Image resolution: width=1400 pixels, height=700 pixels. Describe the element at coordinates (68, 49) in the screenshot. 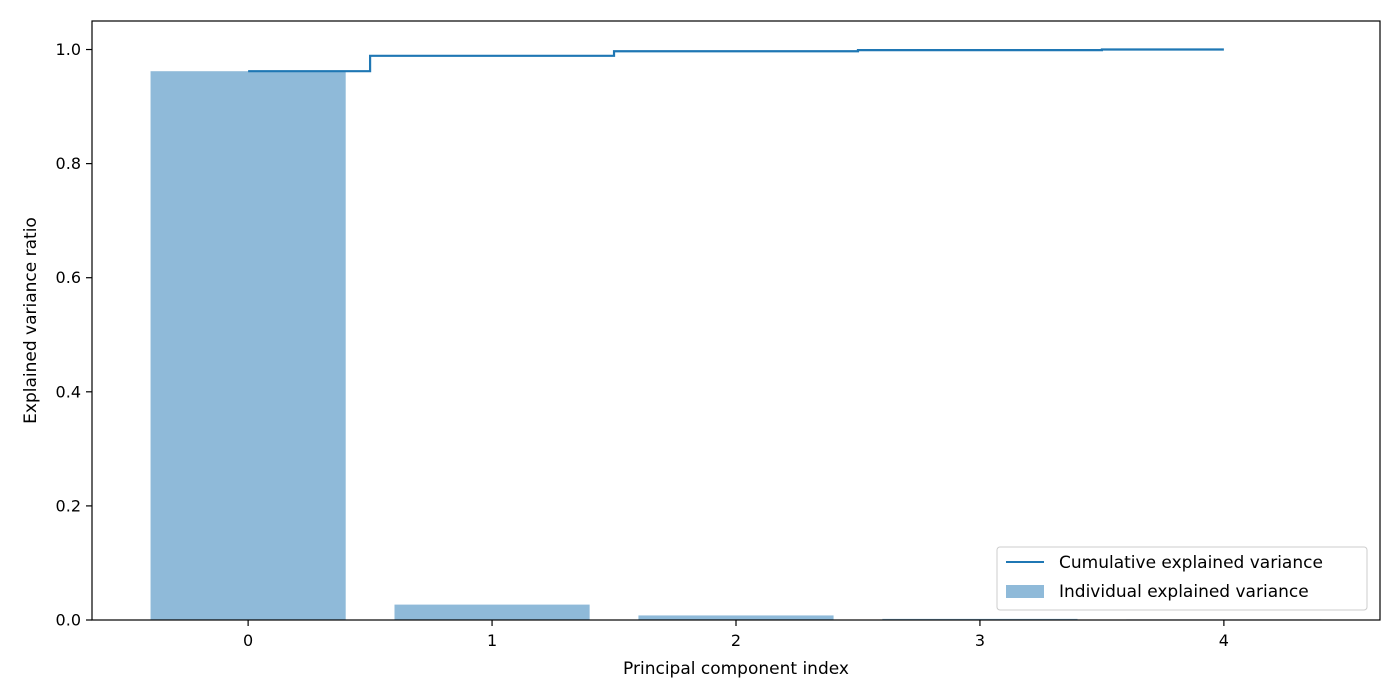

I see `y-tick-label: 1.0` at that location.